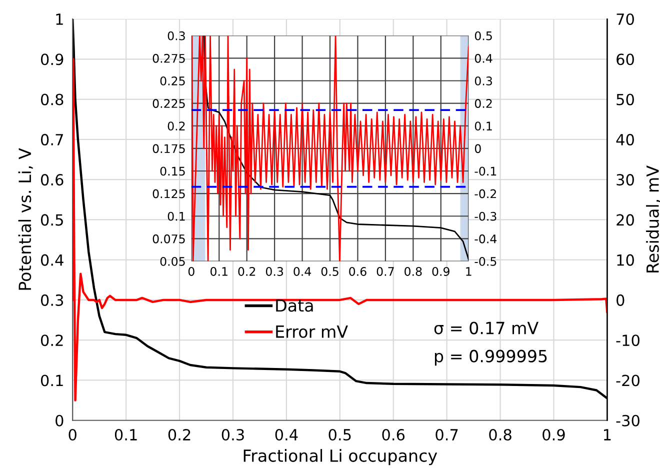 This screenshot has height=475, width=660. I want to click on y2-tick-label: -10, so click(628, 340).